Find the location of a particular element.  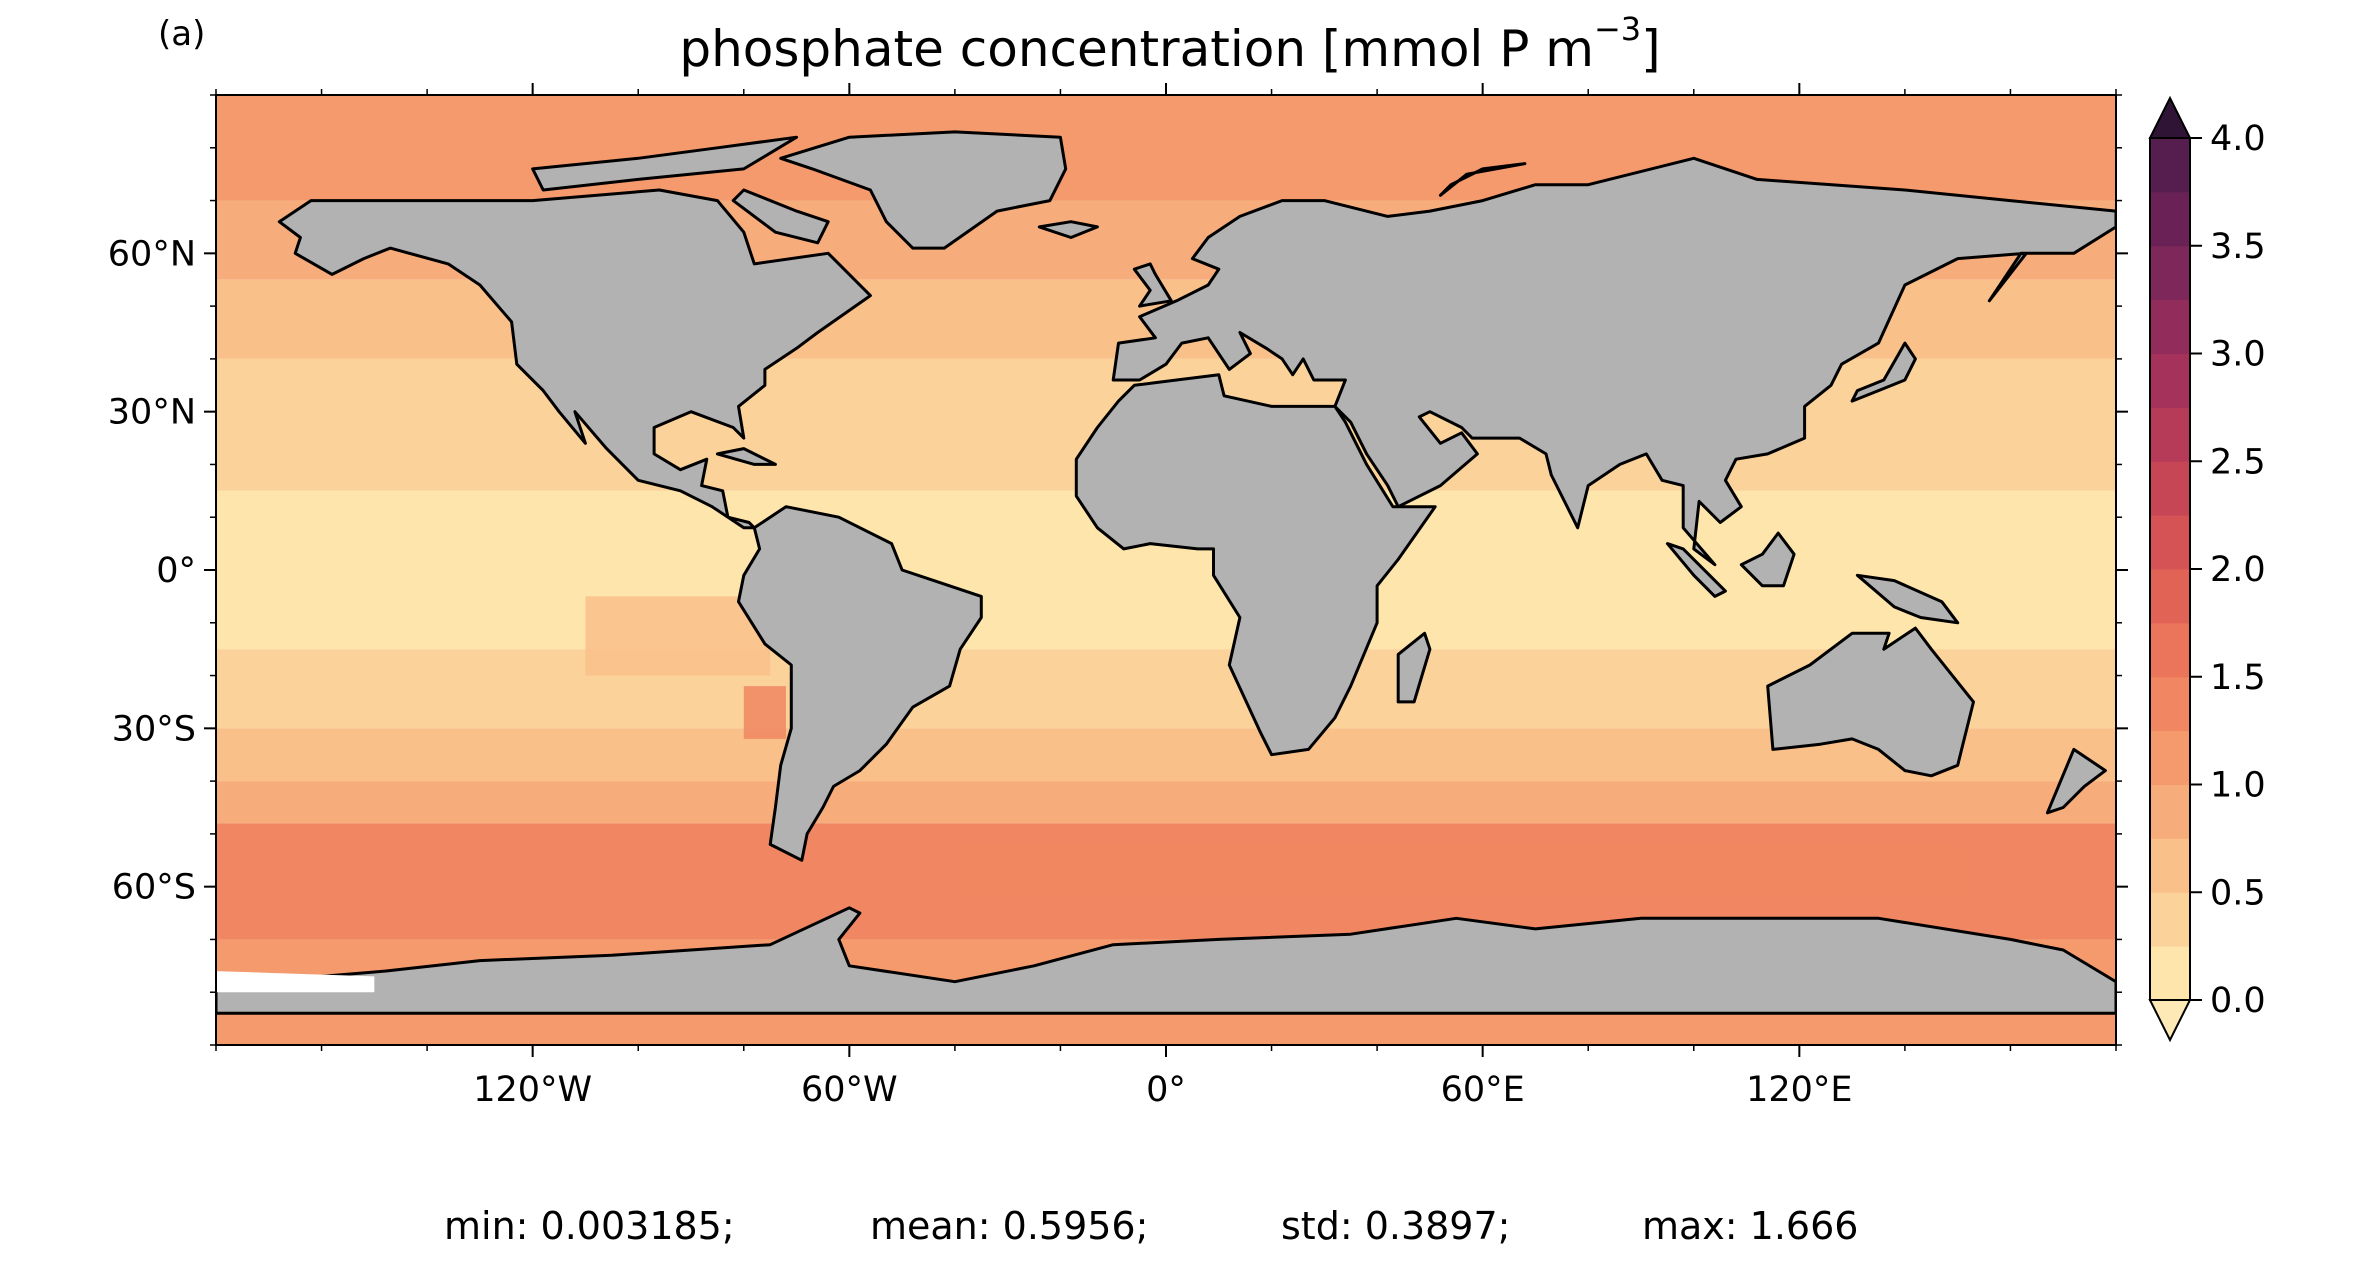

stat-std: std: 0.3897; is located at coordinates (1396, 1226).